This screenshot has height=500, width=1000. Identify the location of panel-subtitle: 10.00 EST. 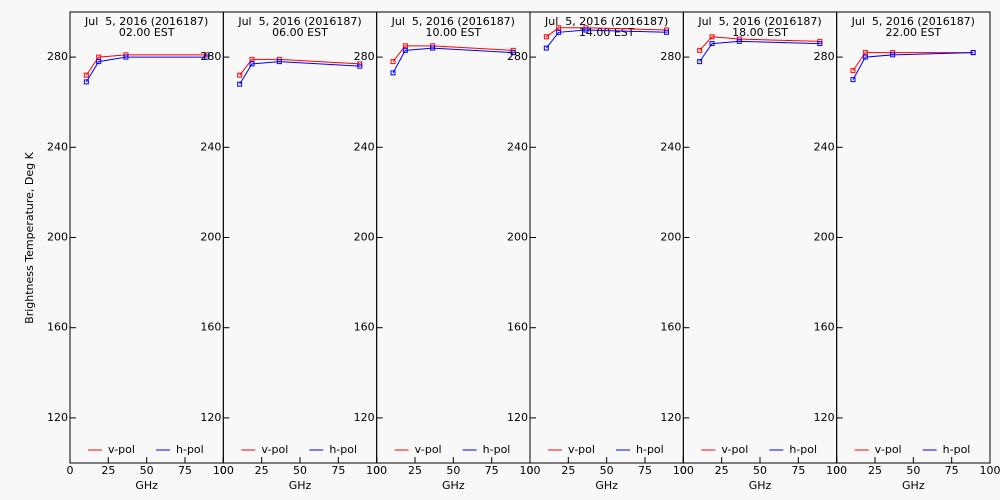
(454, 32).